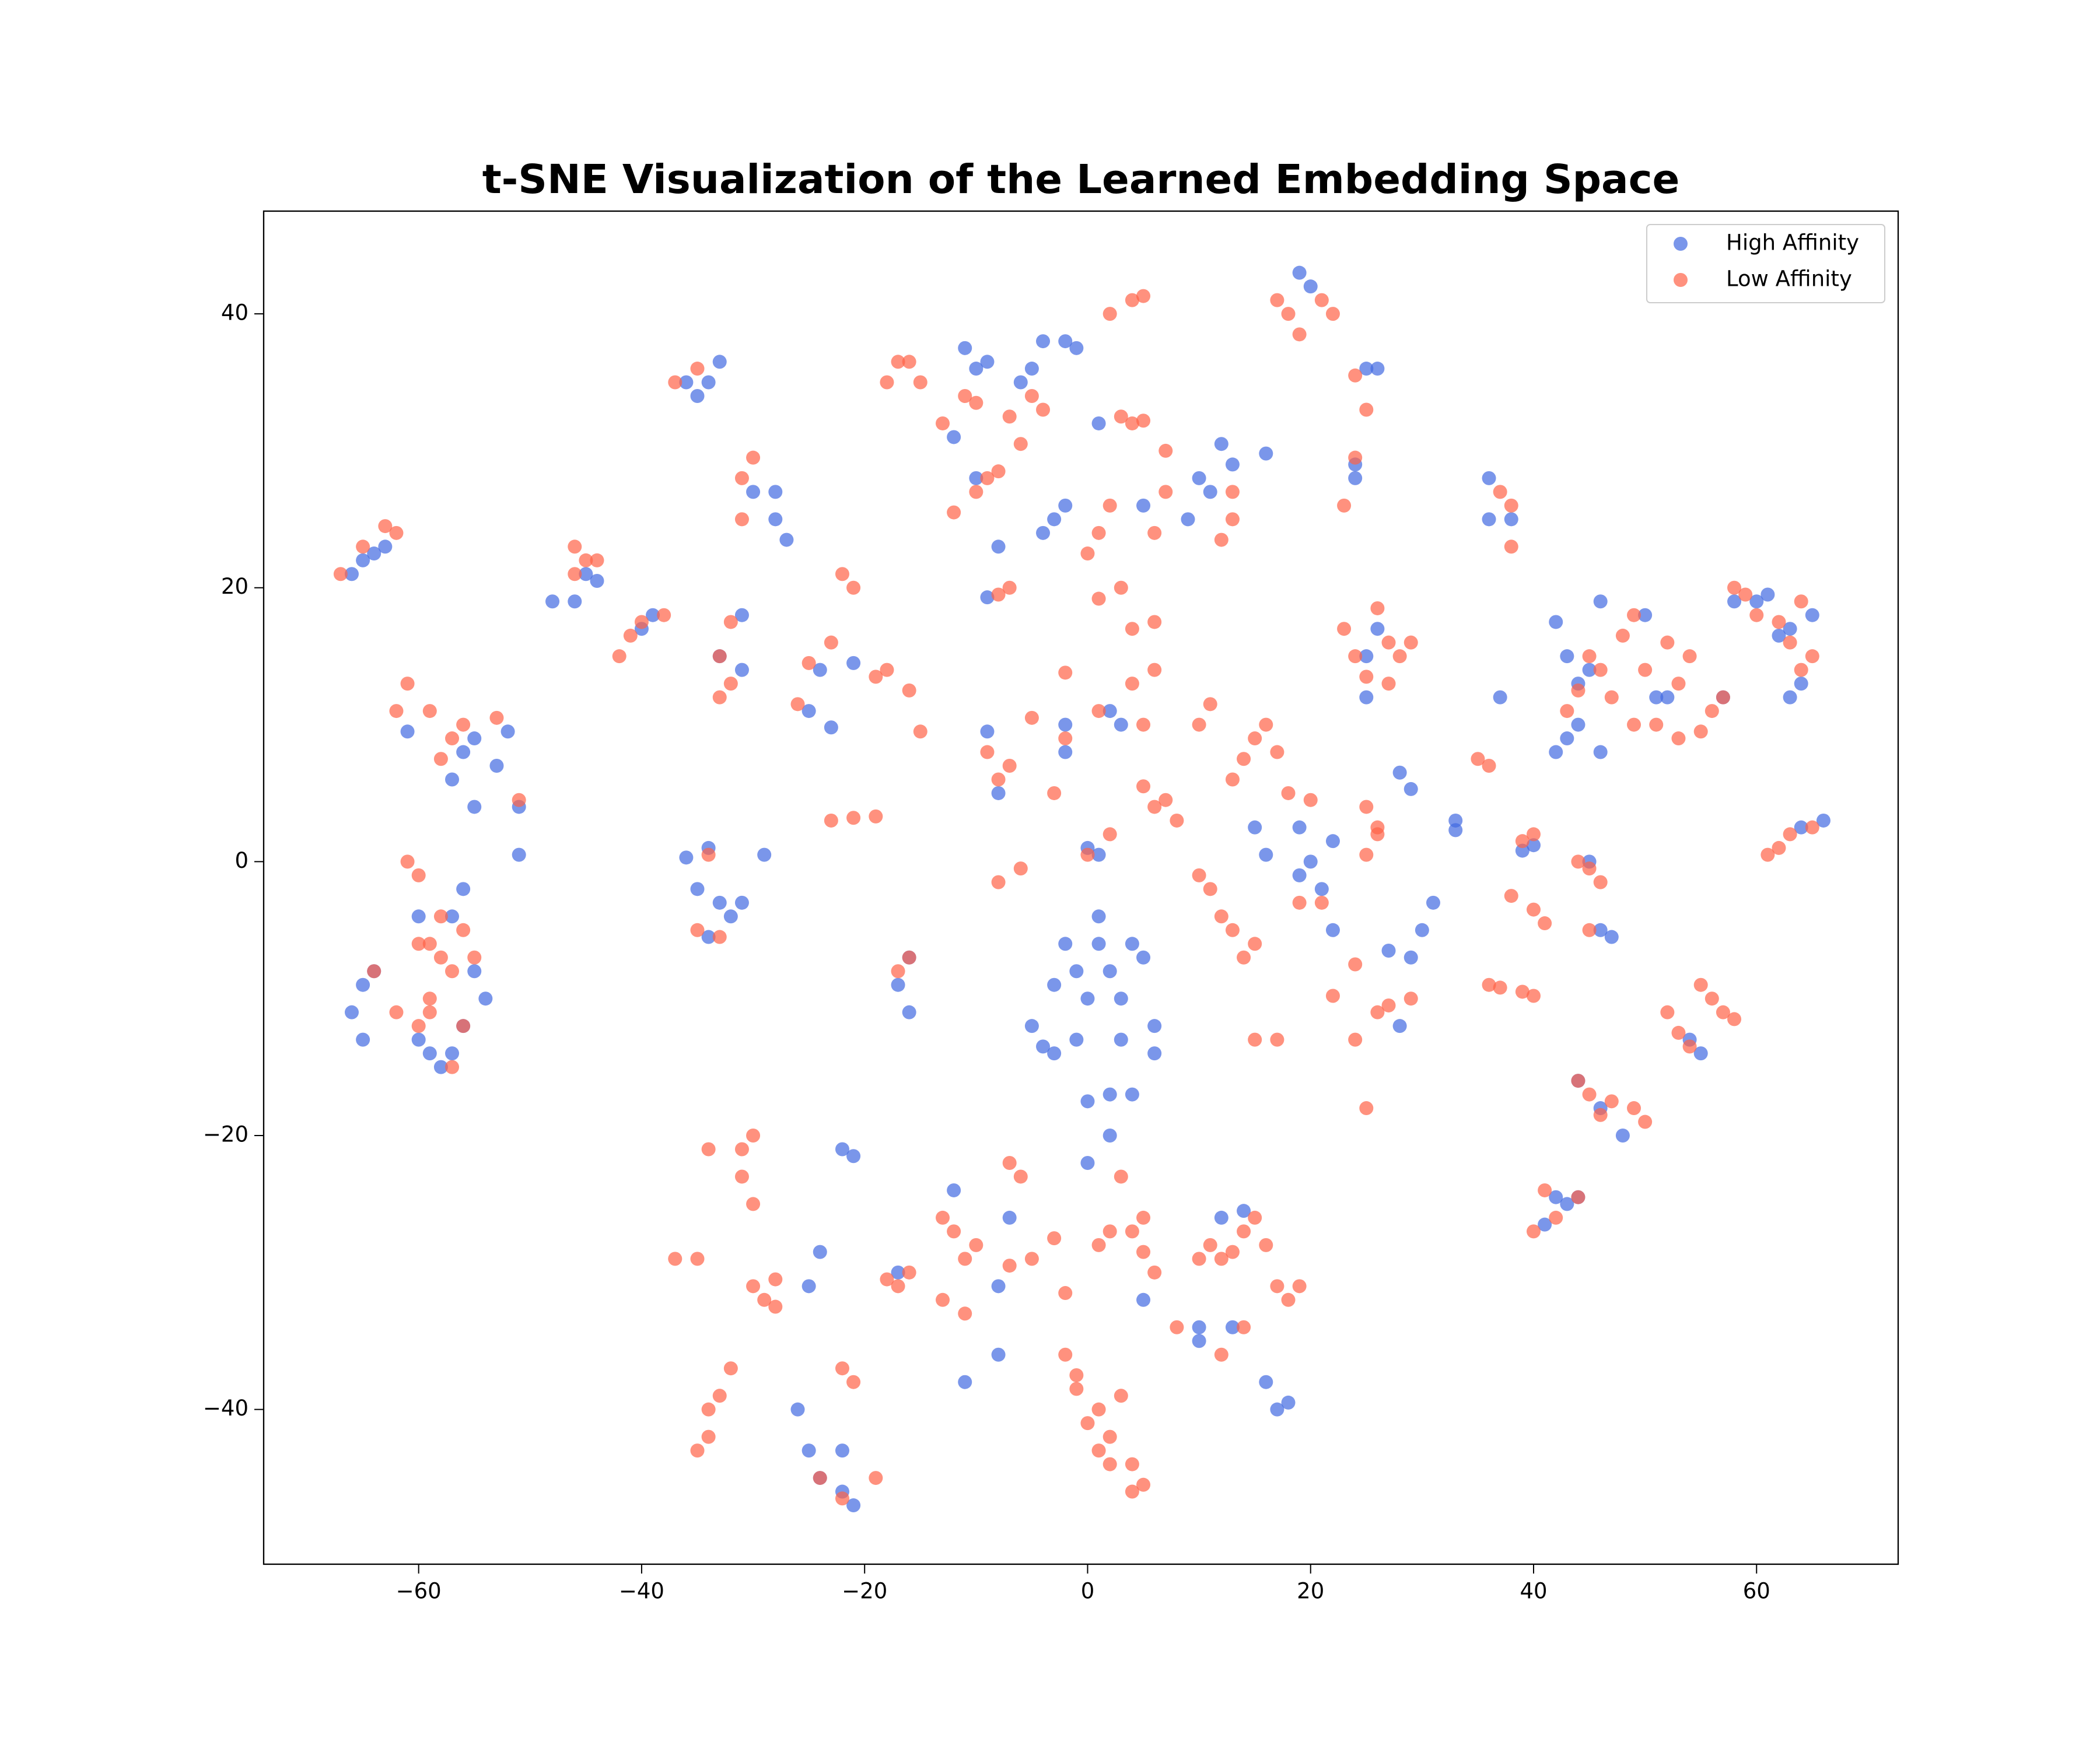 The height and width of the screenshot is (1752, 2100). I want to click on legend-marker, so click(1681, 280).